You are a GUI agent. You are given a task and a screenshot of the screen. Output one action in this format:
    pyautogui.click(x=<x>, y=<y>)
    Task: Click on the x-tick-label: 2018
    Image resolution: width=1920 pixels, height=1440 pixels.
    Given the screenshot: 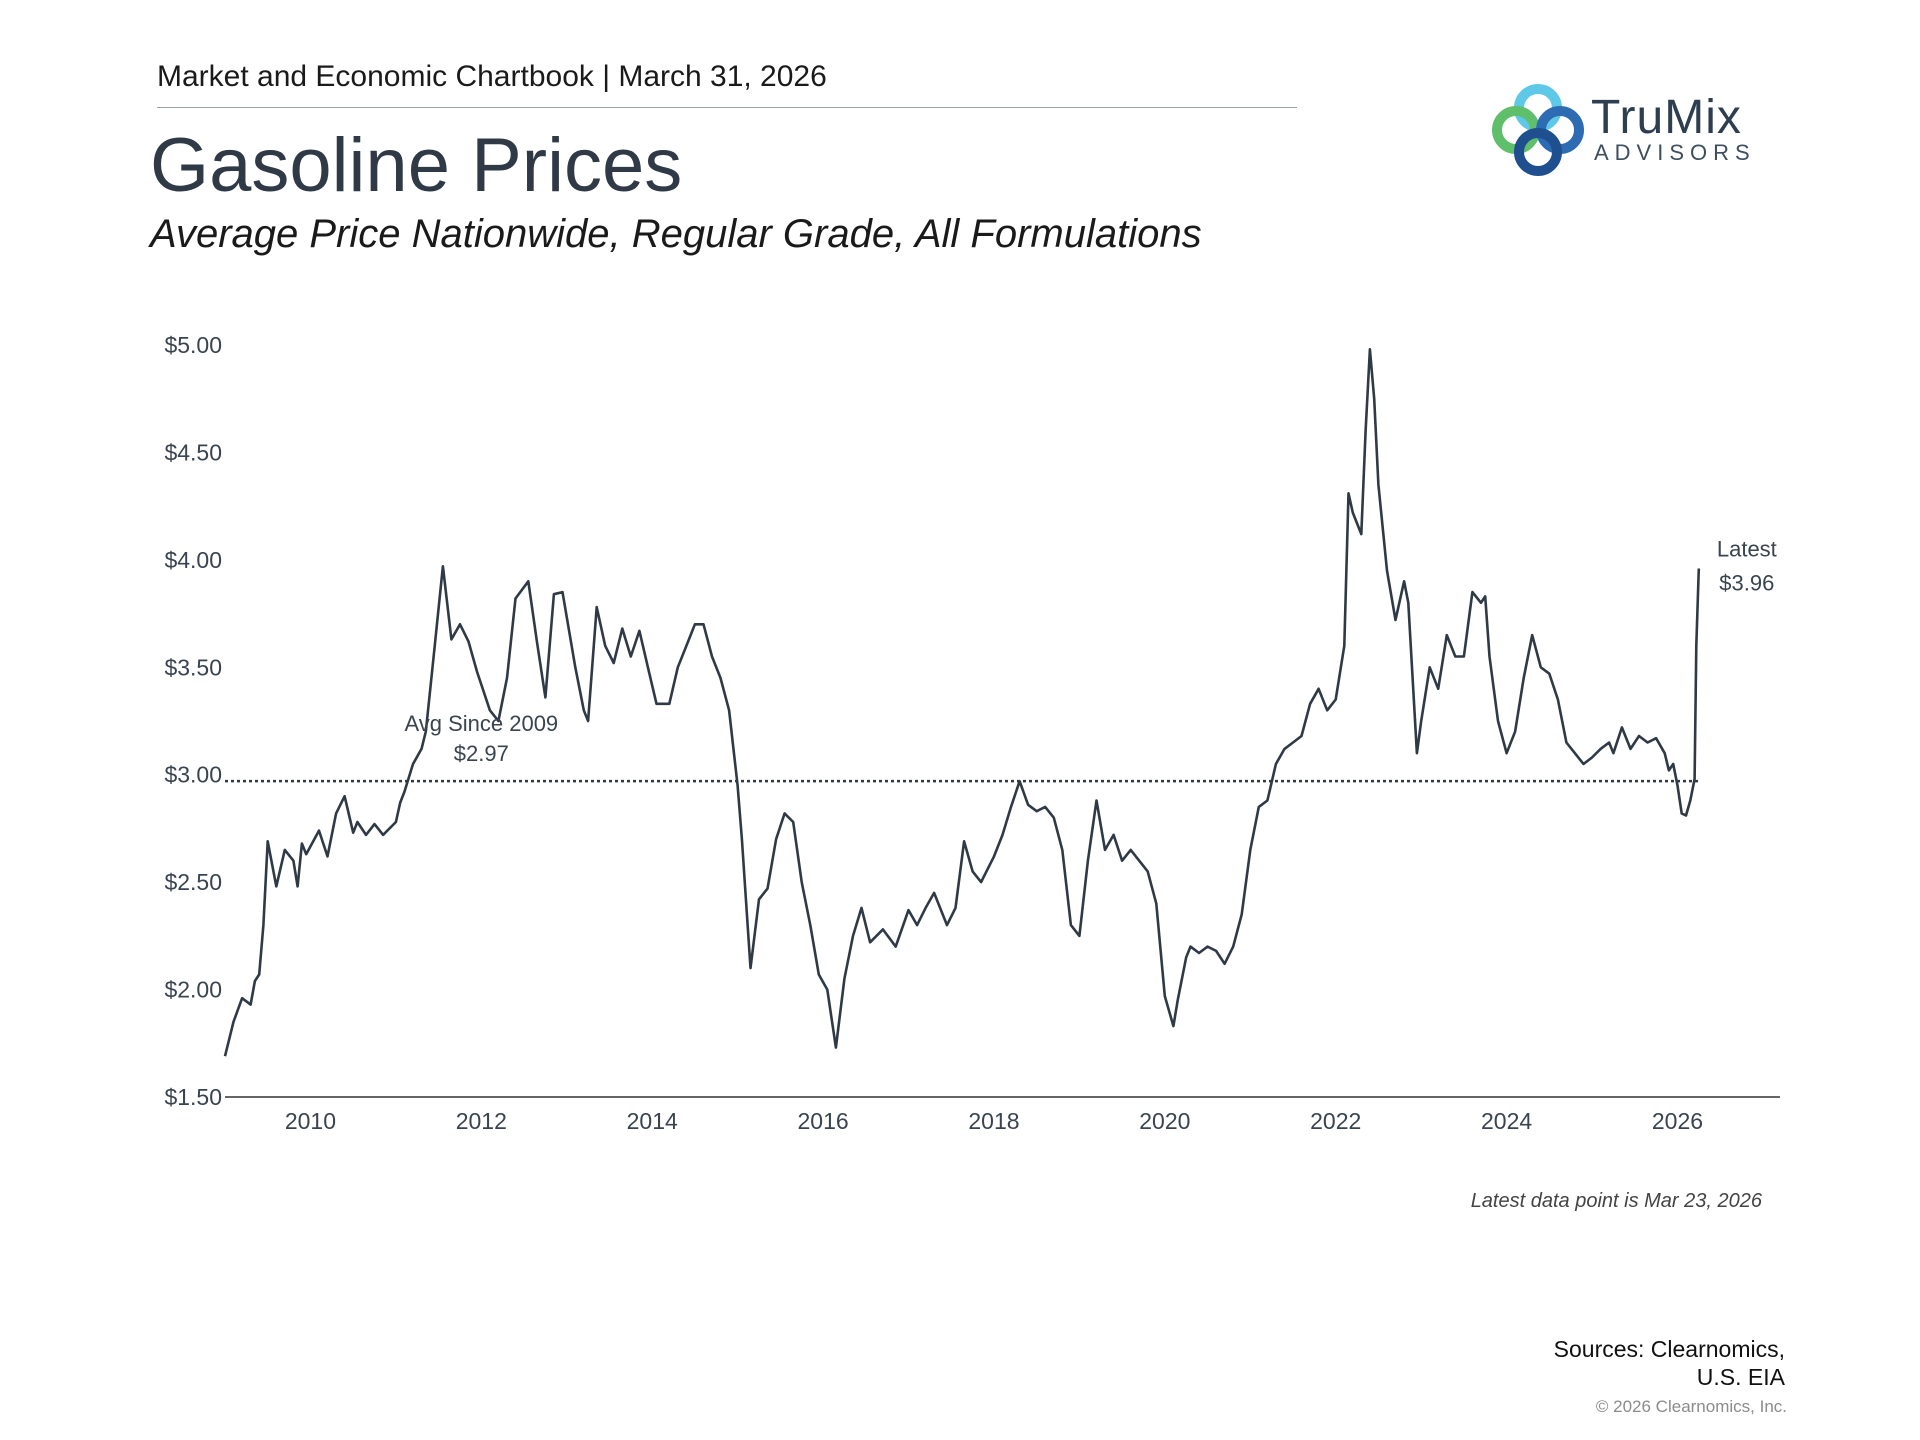 What is the action you would take?
    pyautogui.click(x=993, y=1121)
    